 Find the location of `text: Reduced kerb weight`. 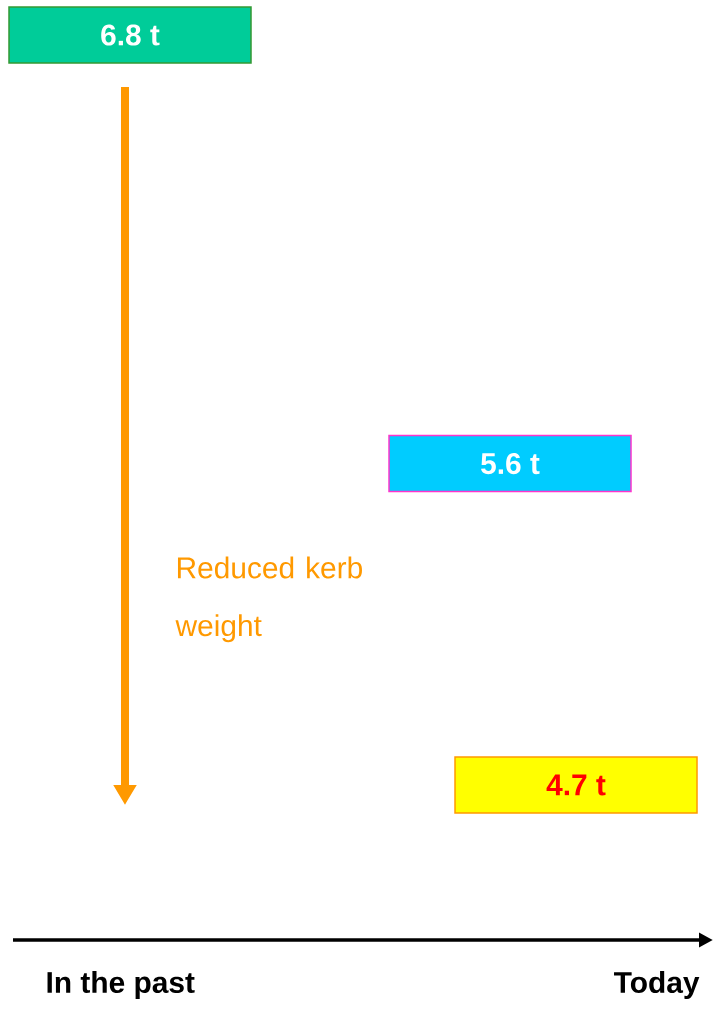

text: Reduced kerb weight is located at coordinates (268, 599).